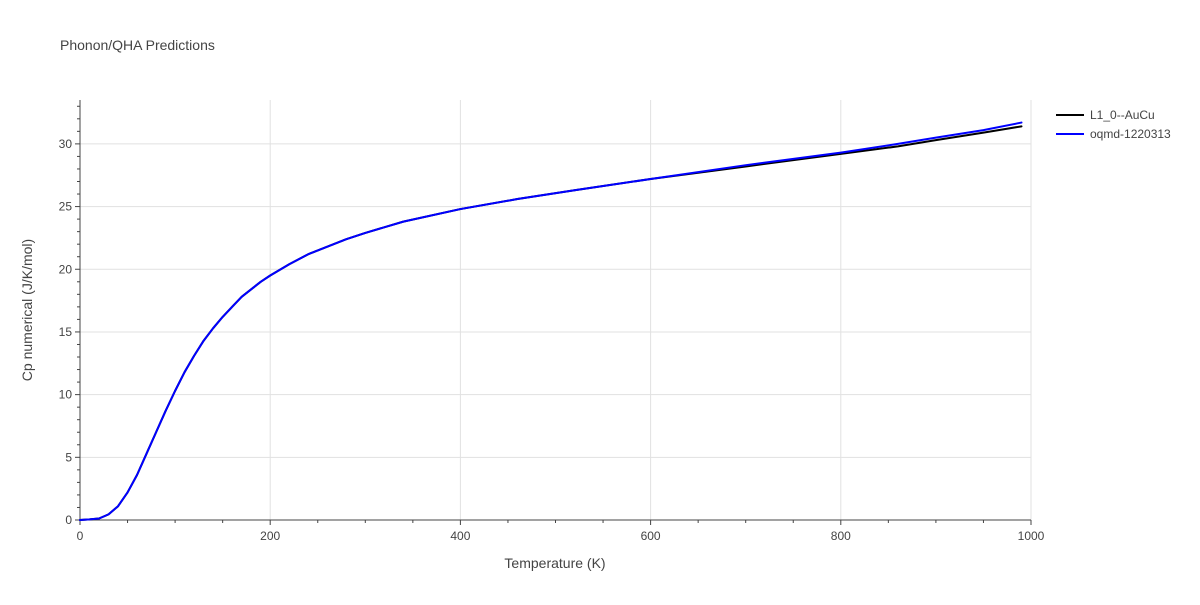  Describe the element at coordinates (137, 45) in the screenshot. I see `chart-title: Phonon/QHA Predictions` at that location.